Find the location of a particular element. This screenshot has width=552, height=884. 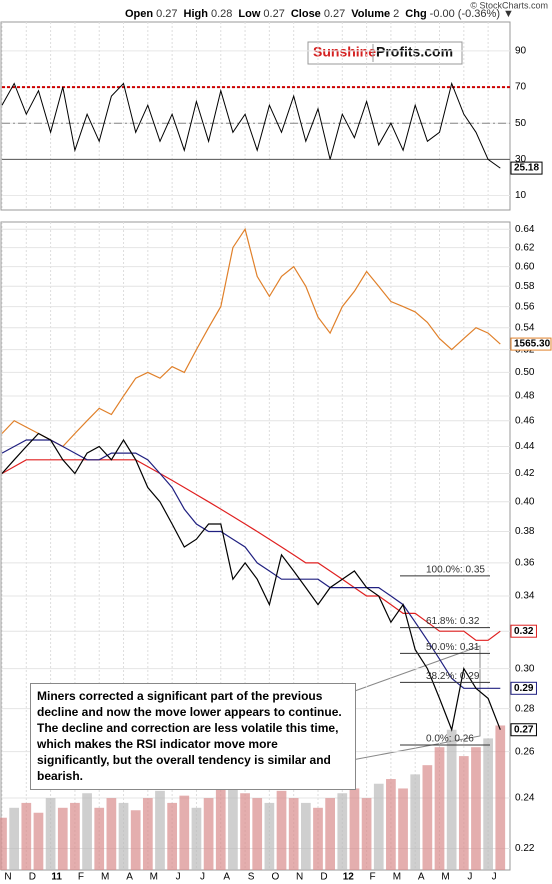

y-tick-label: 0.46 is located at coordinates (525, 420).